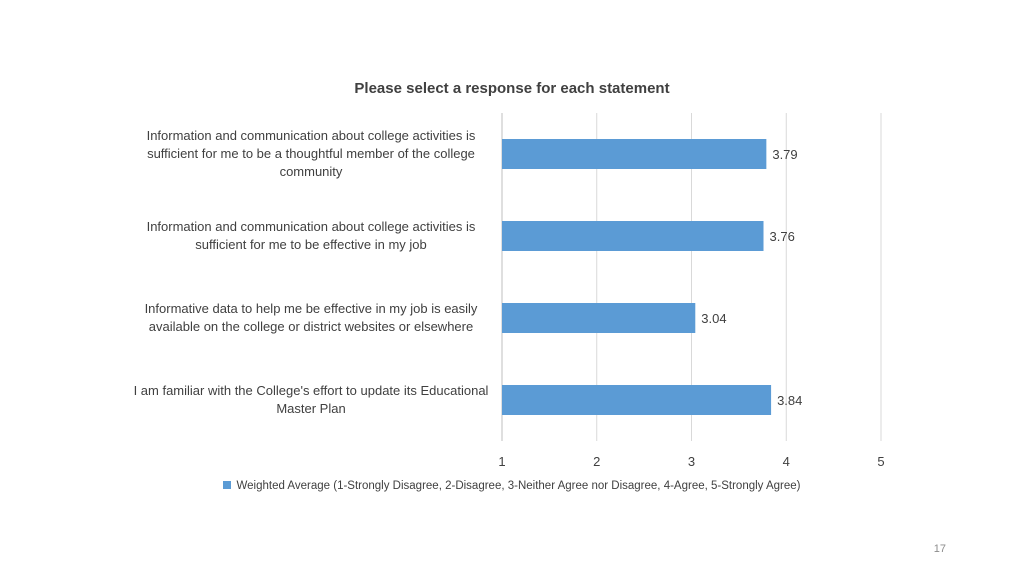  What do you see at coordinates (713, 318) in the screenshot?
I see `data-label: 3.04` at bounding box center [713, 318].